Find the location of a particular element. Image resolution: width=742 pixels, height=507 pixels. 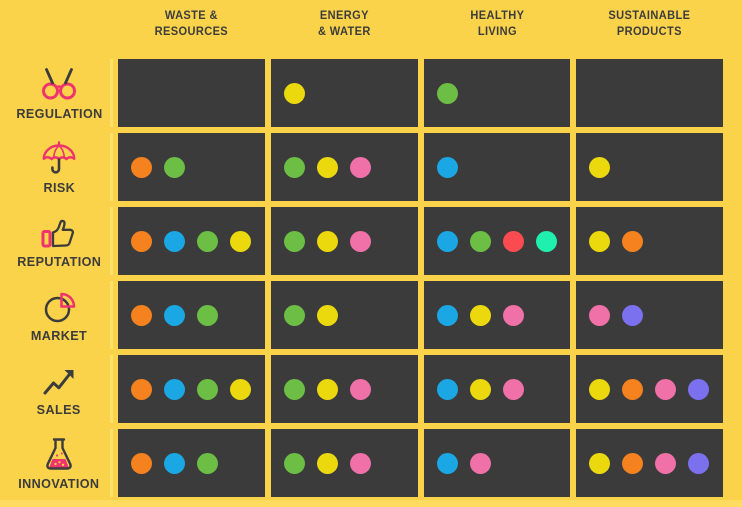

matrix-row-sales: SALES is located at coordinates (361, 389).